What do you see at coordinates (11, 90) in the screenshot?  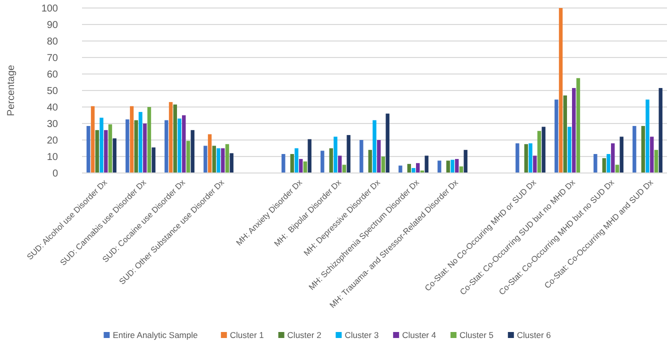 I see `y-axis-title: Percentage` at bounding box center [11, 90].